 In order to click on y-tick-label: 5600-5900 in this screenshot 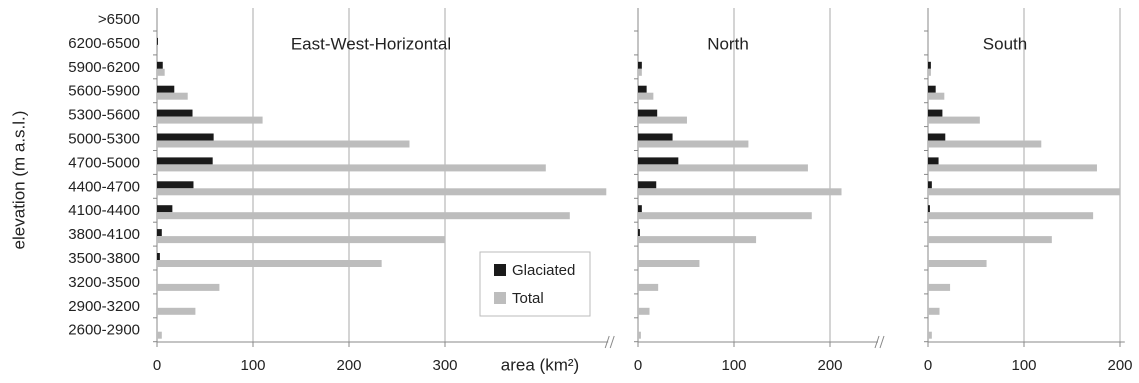, I will do `click(104, 91)`.